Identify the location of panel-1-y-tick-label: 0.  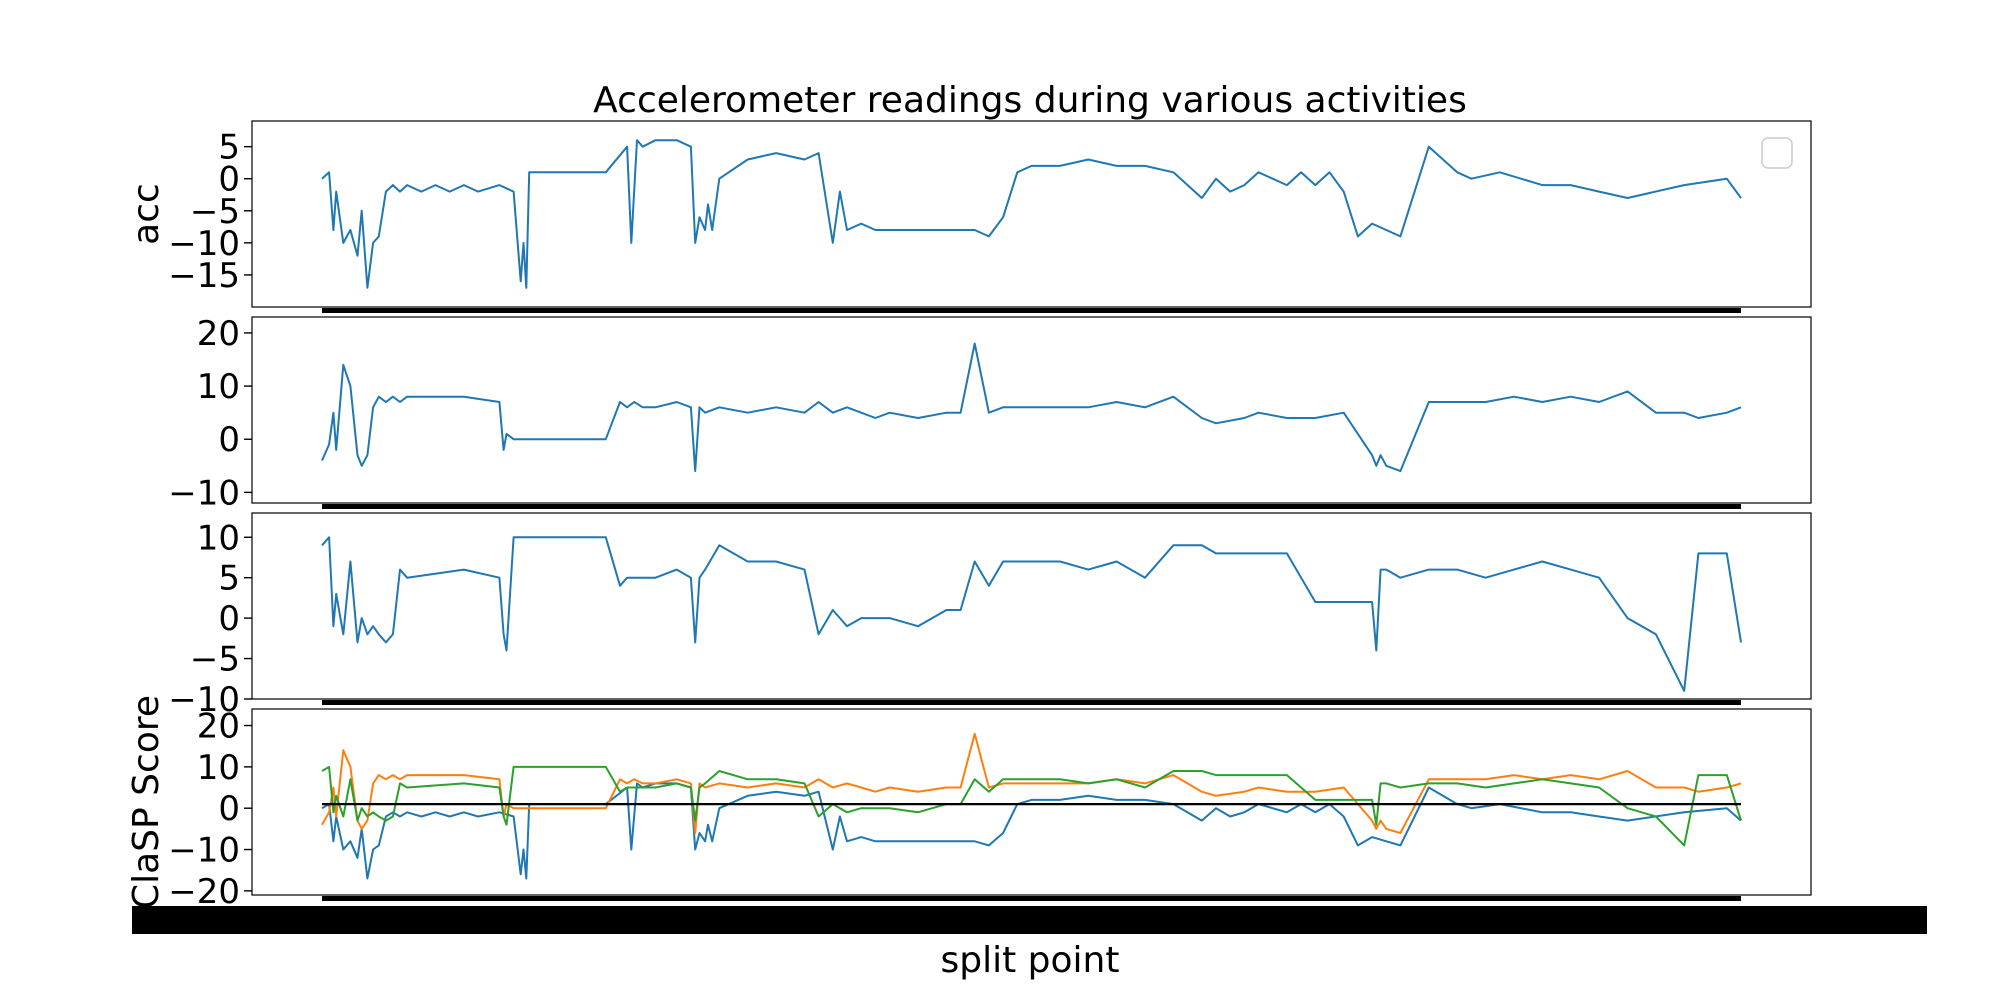
(229, 180).